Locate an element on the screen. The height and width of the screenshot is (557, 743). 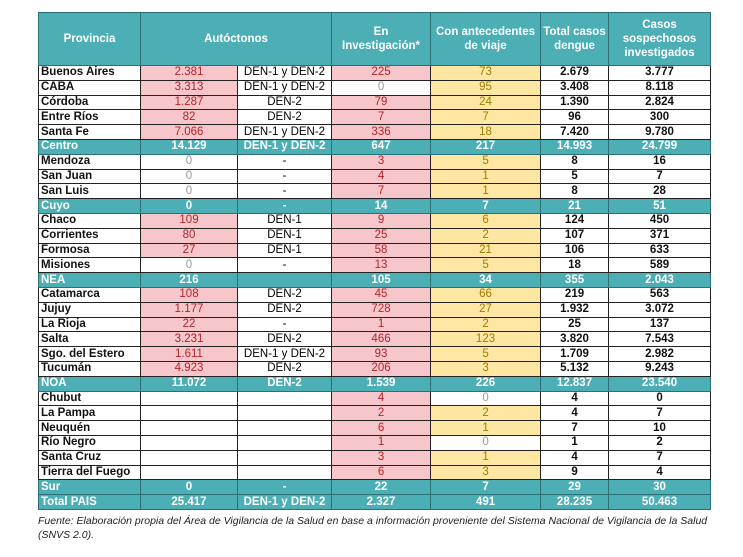
cell-sospechosos: 2.043 is located at coordinates (660, 280).